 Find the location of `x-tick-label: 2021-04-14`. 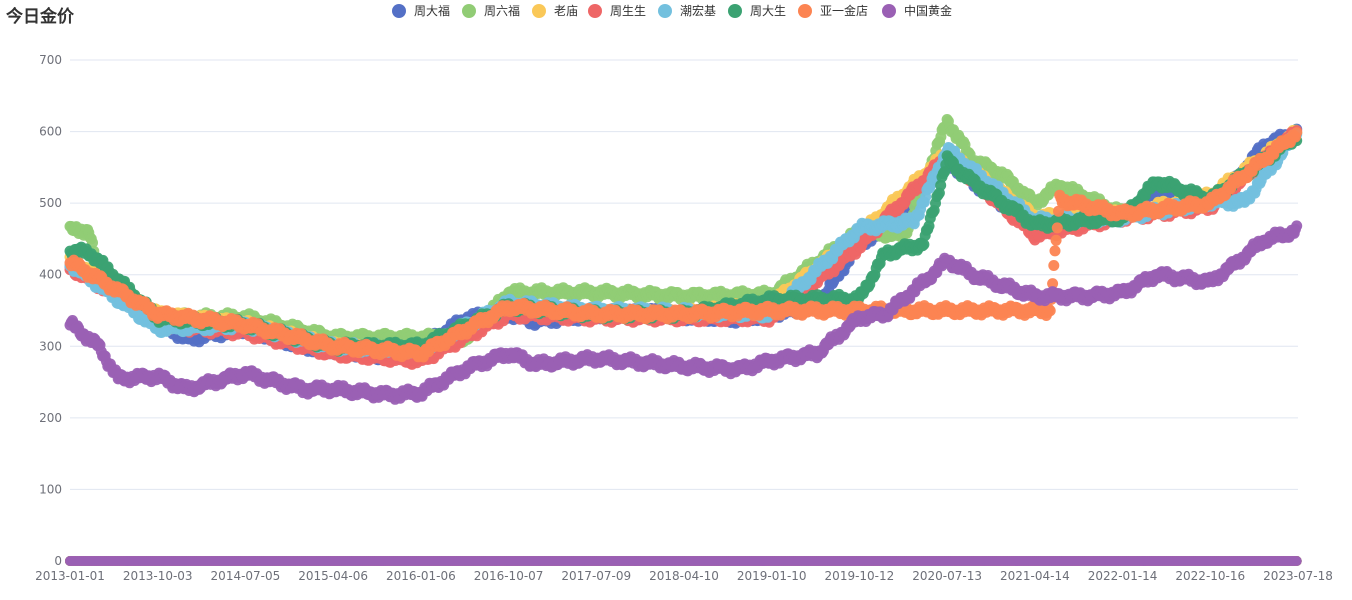

x-tick-label: 2021-04-14 is located at coordinates (1035, 576).